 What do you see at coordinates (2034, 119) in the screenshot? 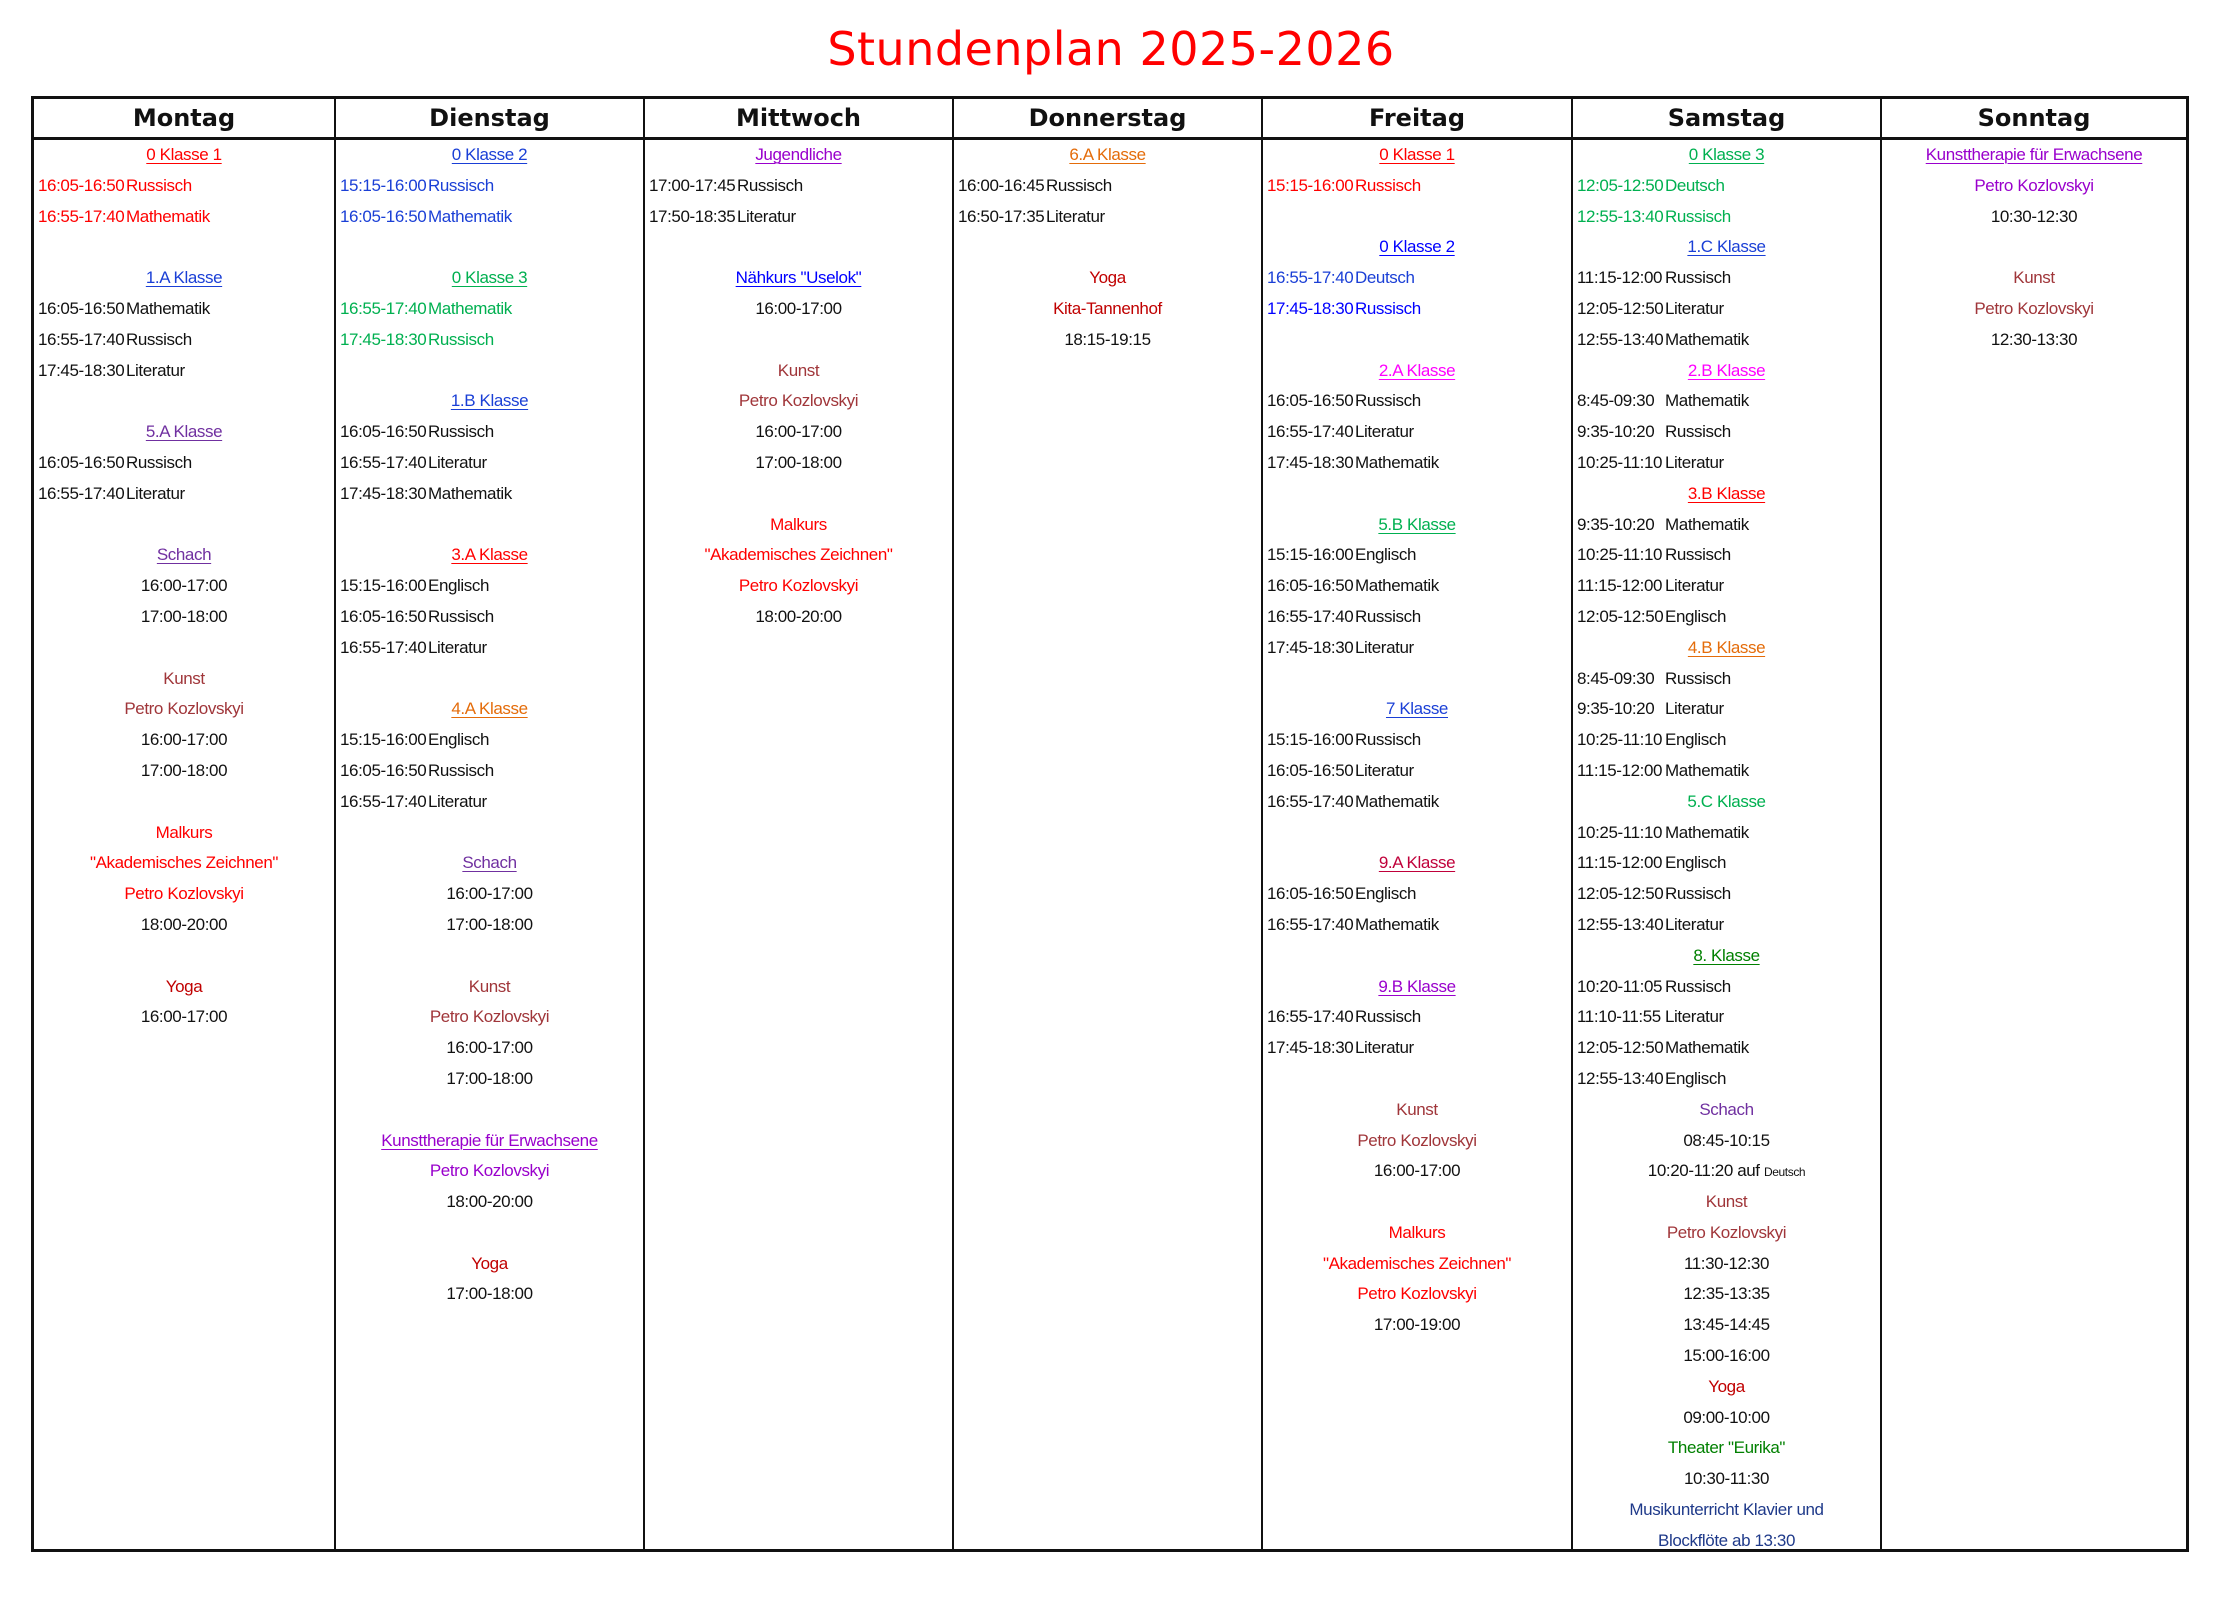
I see `day-header: Sonntag` at bounding box center [2034, 119].